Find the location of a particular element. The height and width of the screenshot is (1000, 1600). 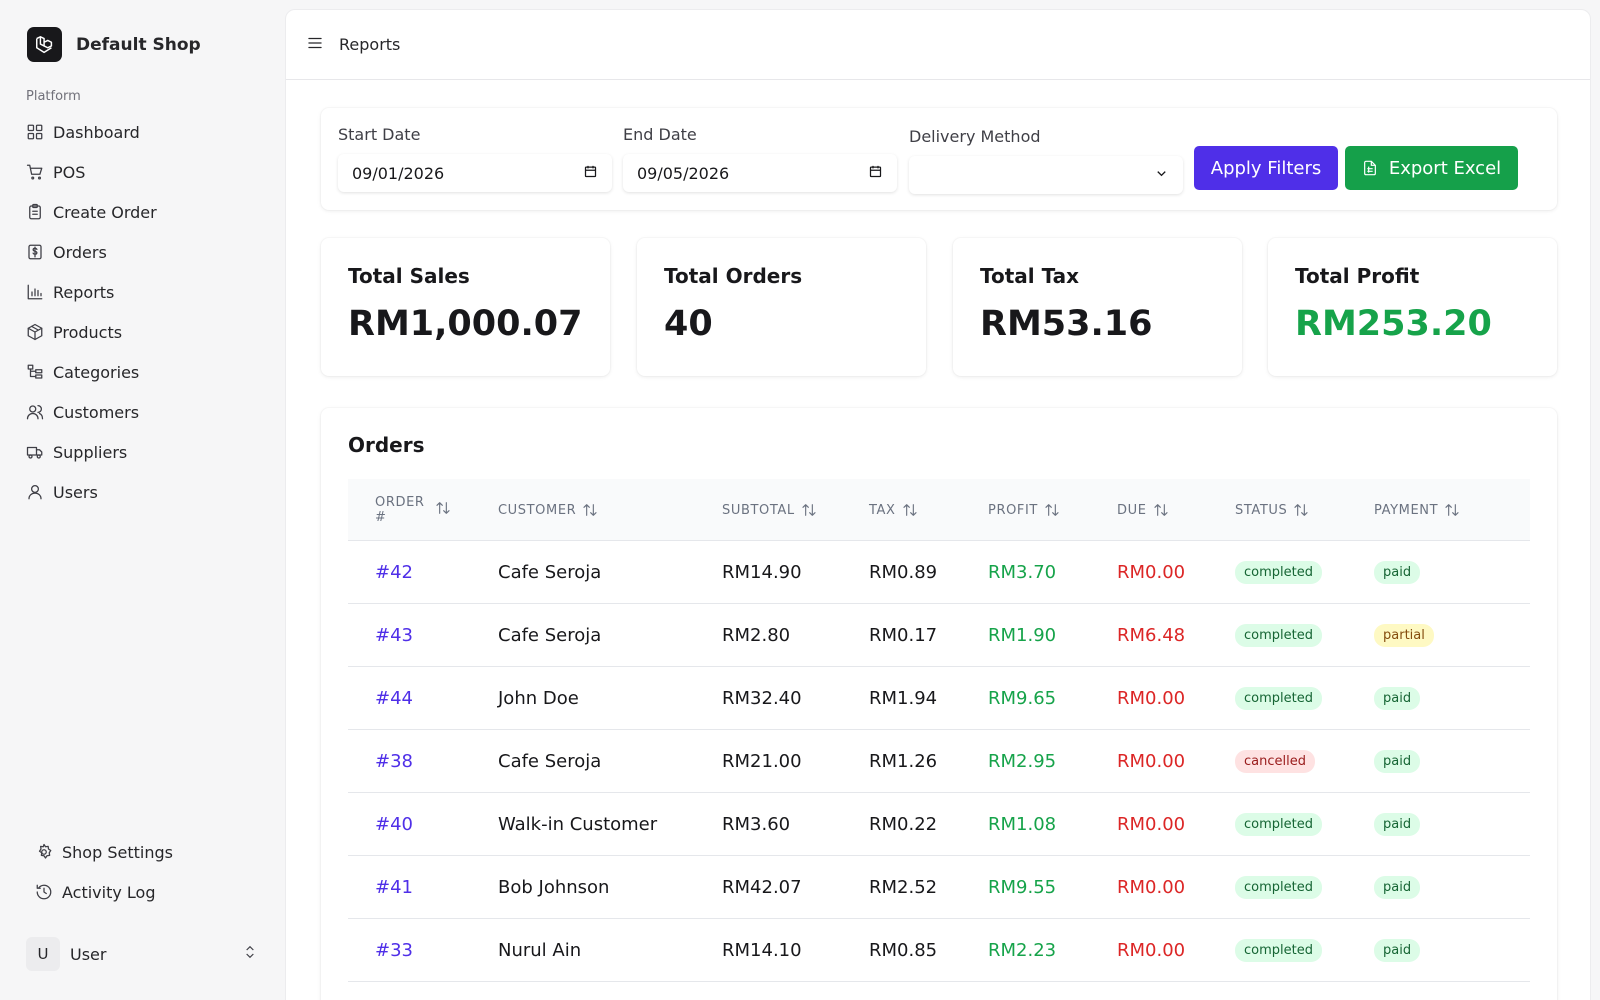

status-badge: cancelled is located at coordinates (1275, 761).